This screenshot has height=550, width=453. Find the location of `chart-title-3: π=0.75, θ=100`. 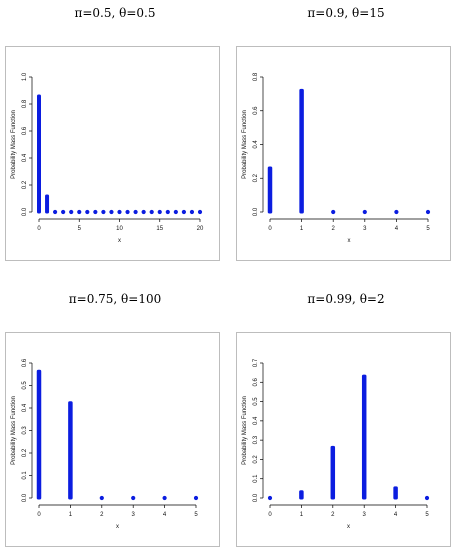

chart-title-3: π=0.75, θ=100 is located at coordinates (115, 299).